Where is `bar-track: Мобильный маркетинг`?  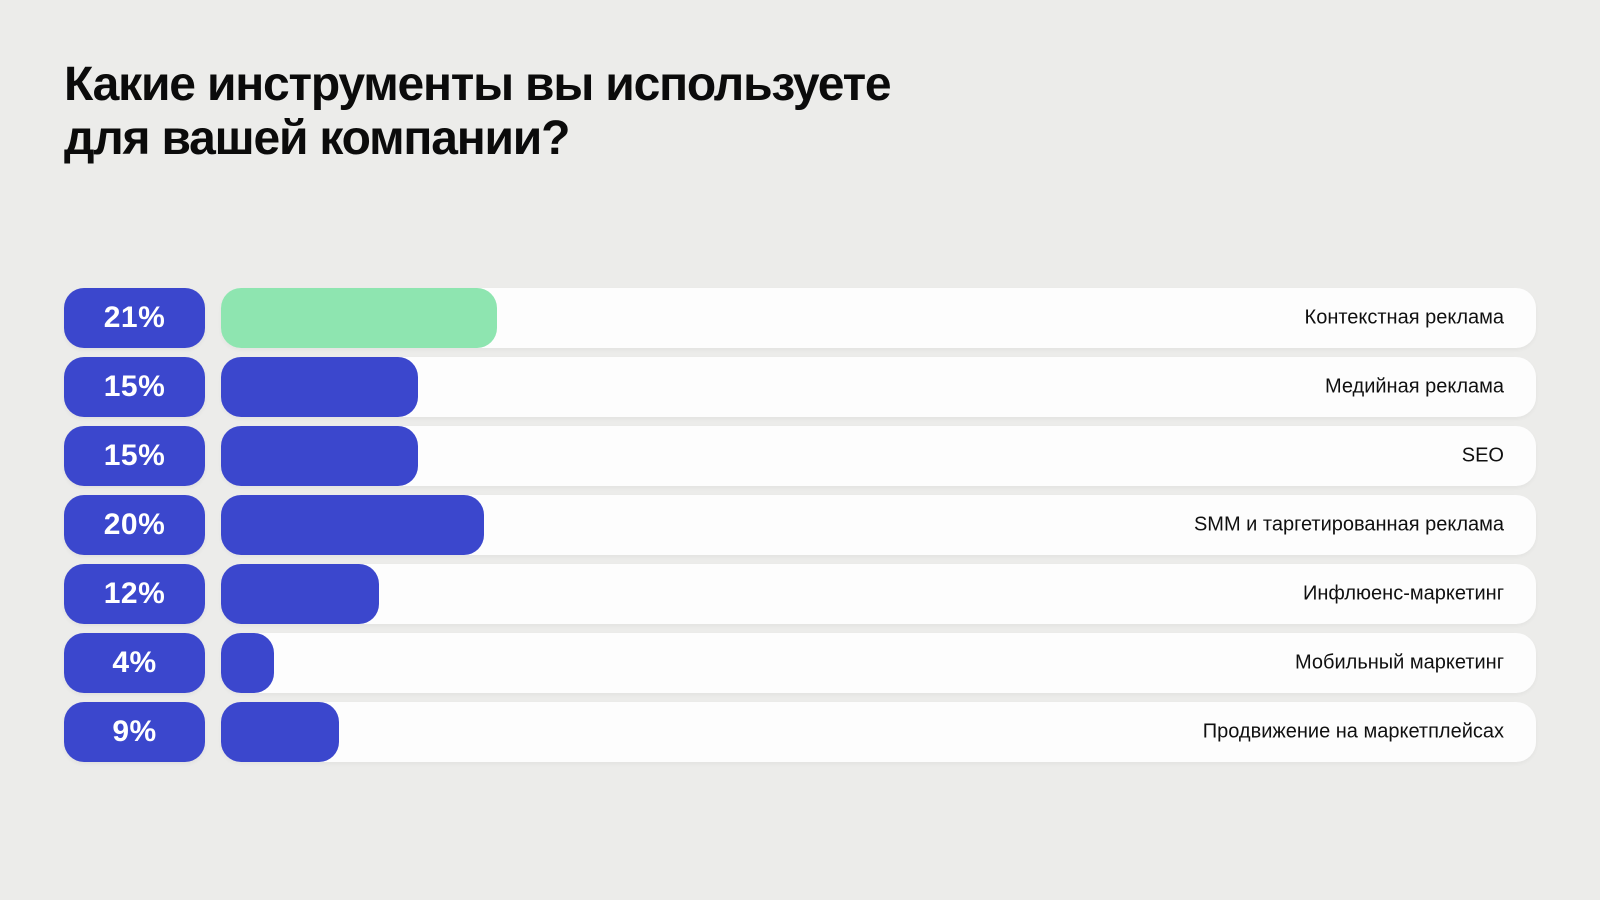 bar-track: Мобильный маркетинг is located at coordinates (878, 663).